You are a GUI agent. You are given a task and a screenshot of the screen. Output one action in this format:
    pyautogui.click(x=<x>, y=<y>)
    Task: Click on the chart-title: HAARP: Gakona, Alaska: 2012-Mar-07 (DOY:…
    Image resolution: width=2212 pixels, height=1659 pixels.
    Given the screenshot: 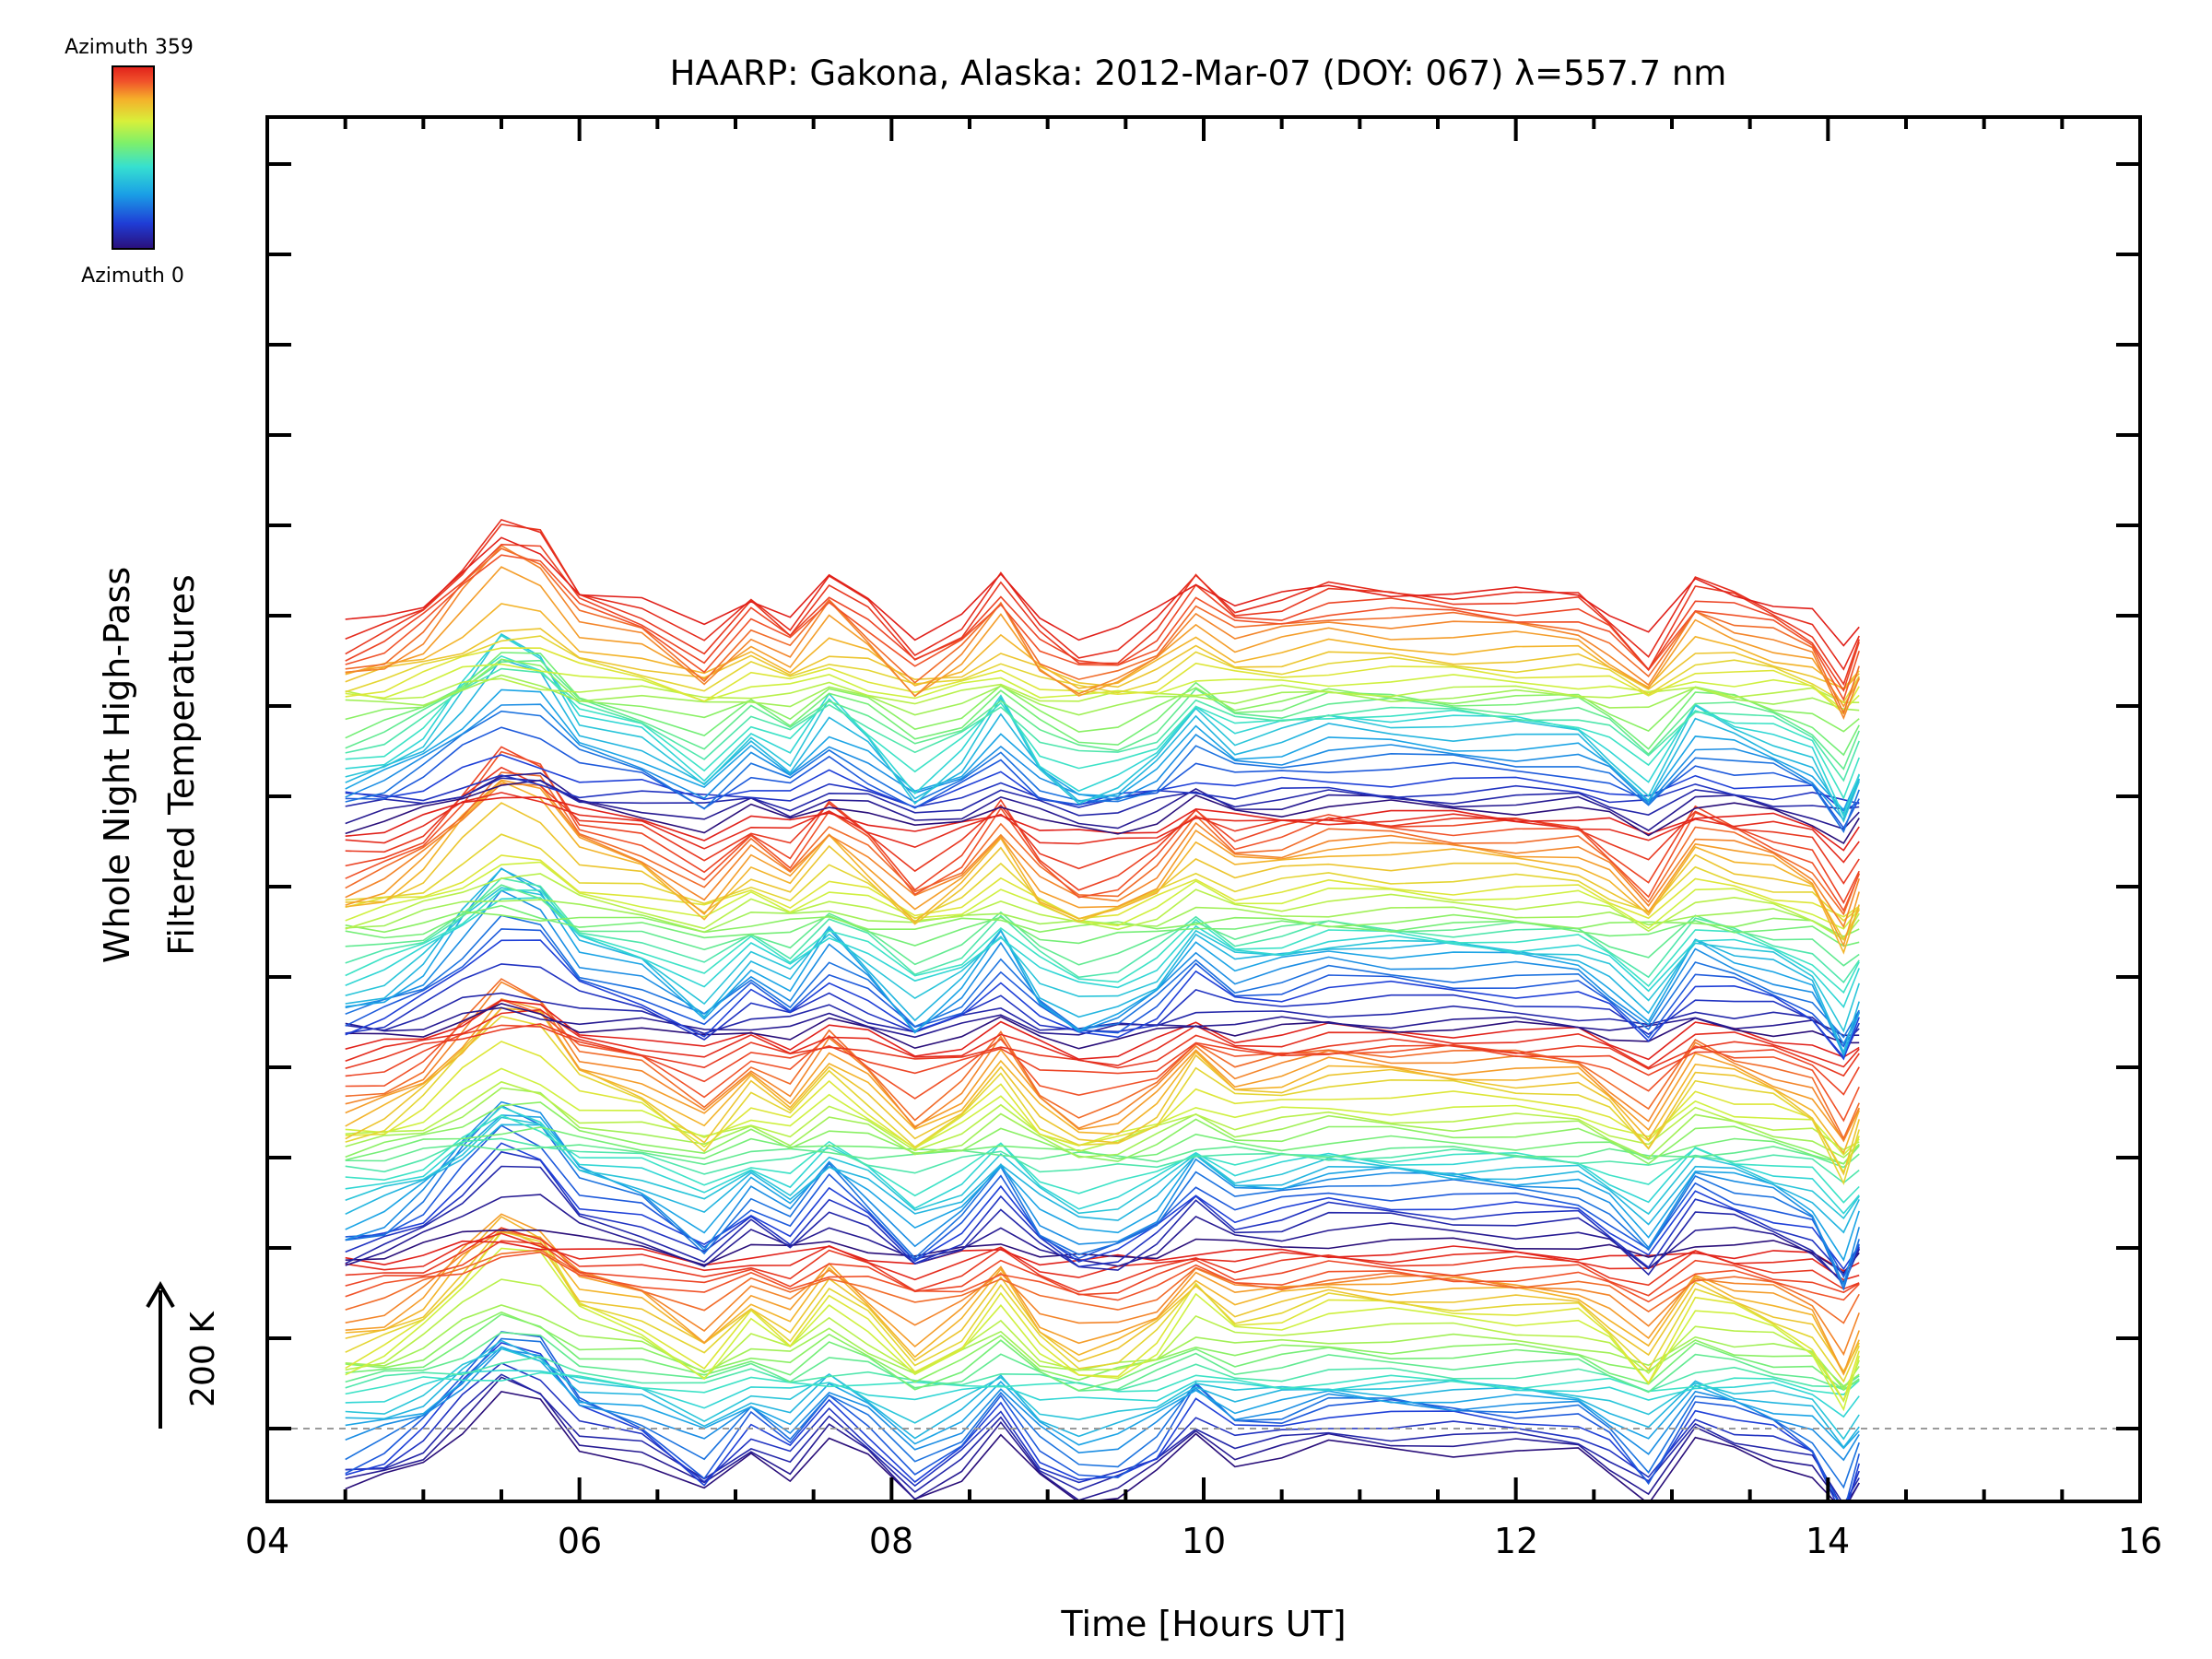 What is the action you would take?
    pyautogui.click(x=1198, y=73)
    